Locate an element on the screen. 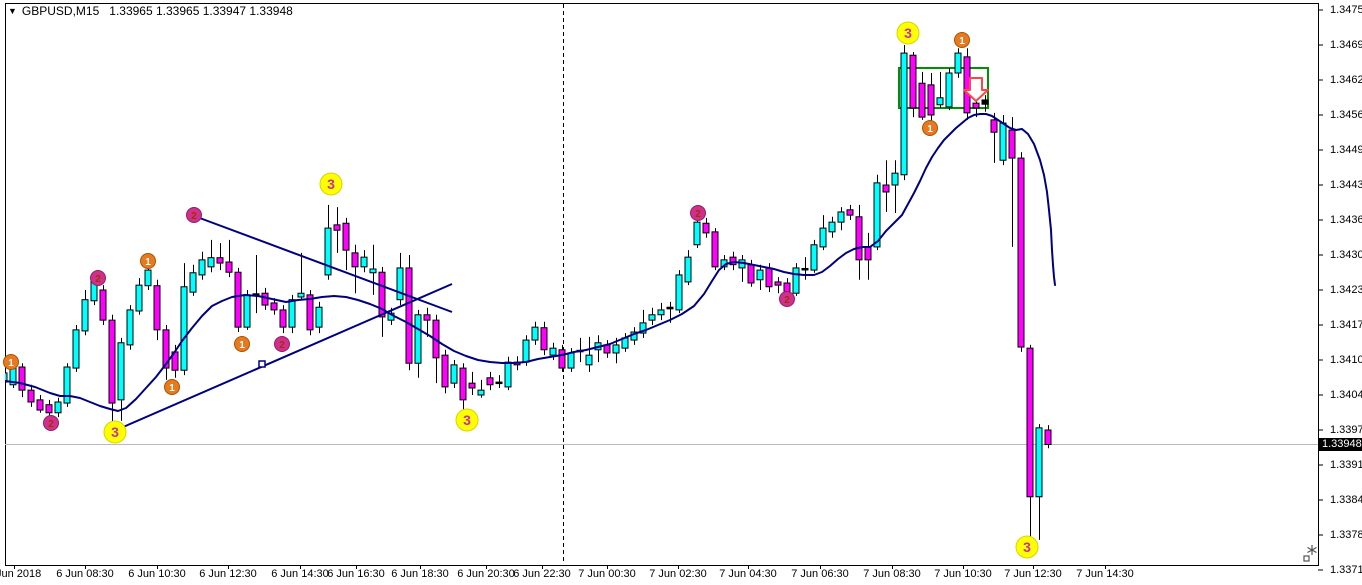  symbol-dropdown-icon: ▼ is located at coordinates (12, 11).